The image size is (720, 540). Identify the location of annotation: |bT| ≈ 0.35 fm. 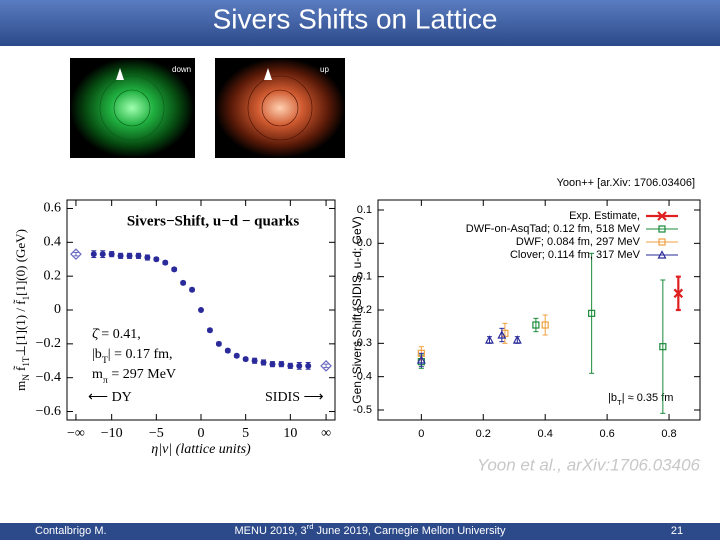
(640, 399).